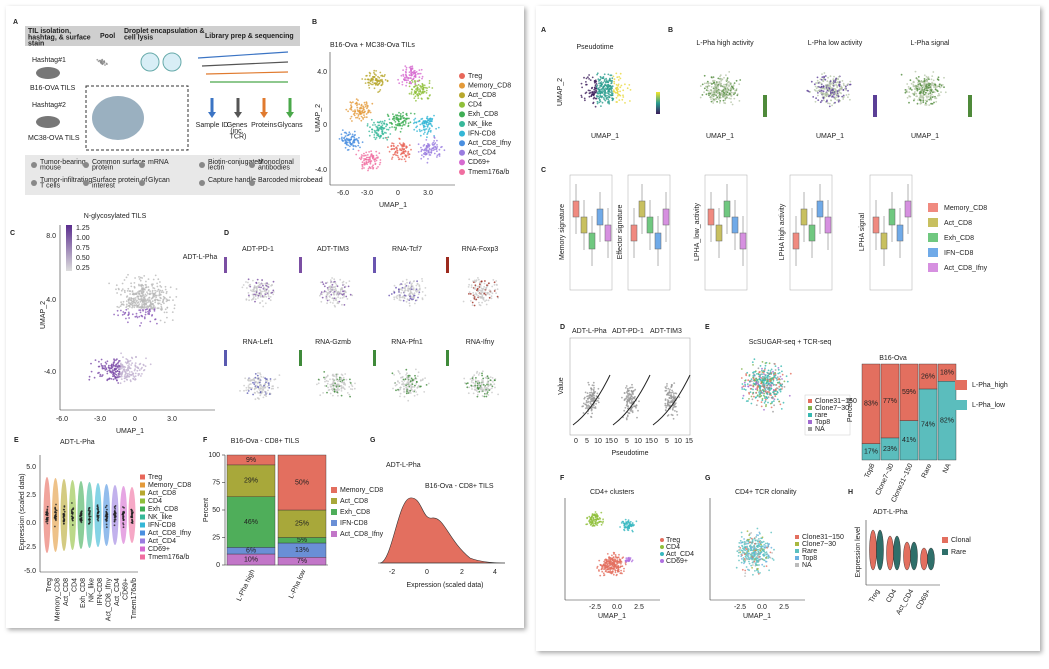  What do you see at coordinates (302, 524) in the screenshot?
I see `data-label: 25%` at bounding box center [302, 524].